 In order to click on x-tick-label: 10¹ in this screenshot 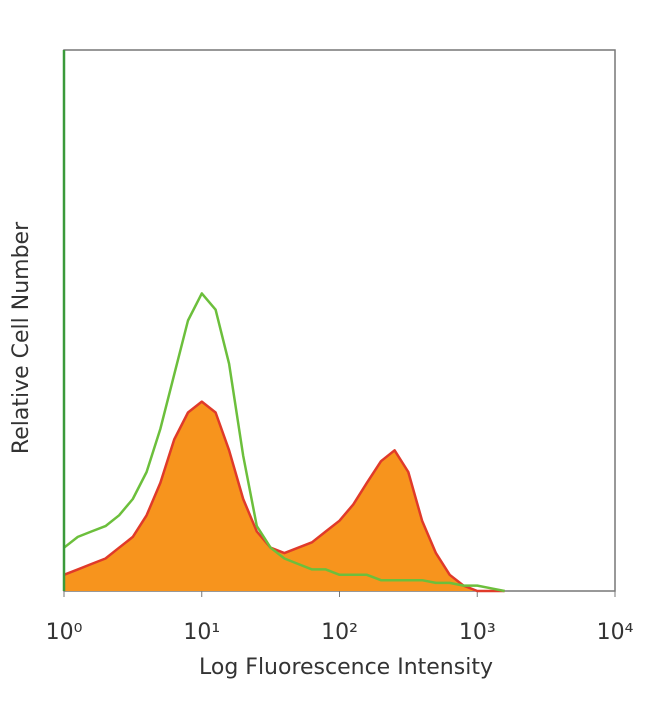, I will do `click(201, 632)`.